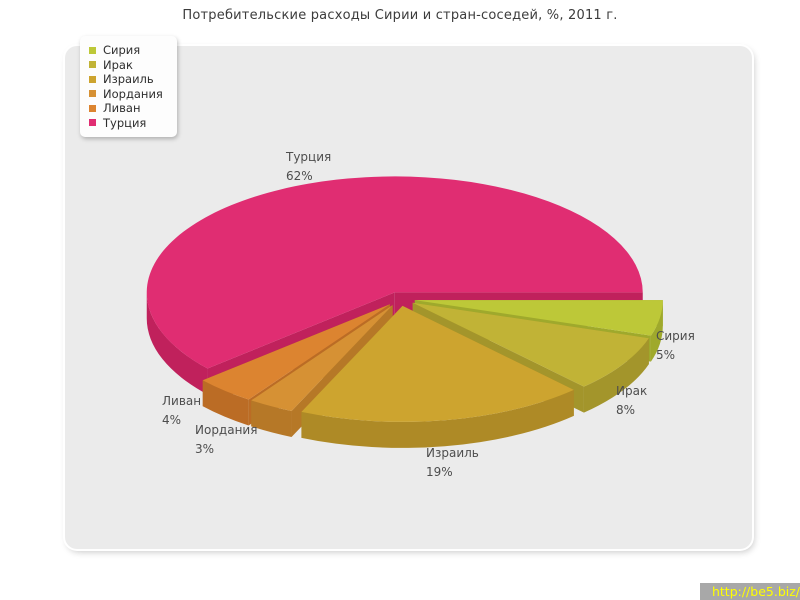 The image size is (800, 600). I want to click on slice-callout-percent: 3%, so click(205, 449).